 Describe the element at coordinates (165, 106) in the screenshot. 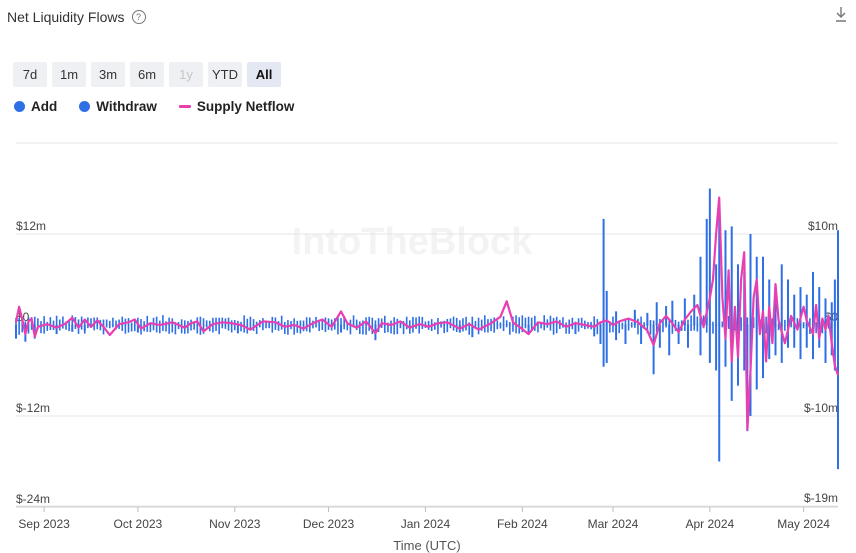

I see `legend: Add Withdraw Supply Netflow` at that location.